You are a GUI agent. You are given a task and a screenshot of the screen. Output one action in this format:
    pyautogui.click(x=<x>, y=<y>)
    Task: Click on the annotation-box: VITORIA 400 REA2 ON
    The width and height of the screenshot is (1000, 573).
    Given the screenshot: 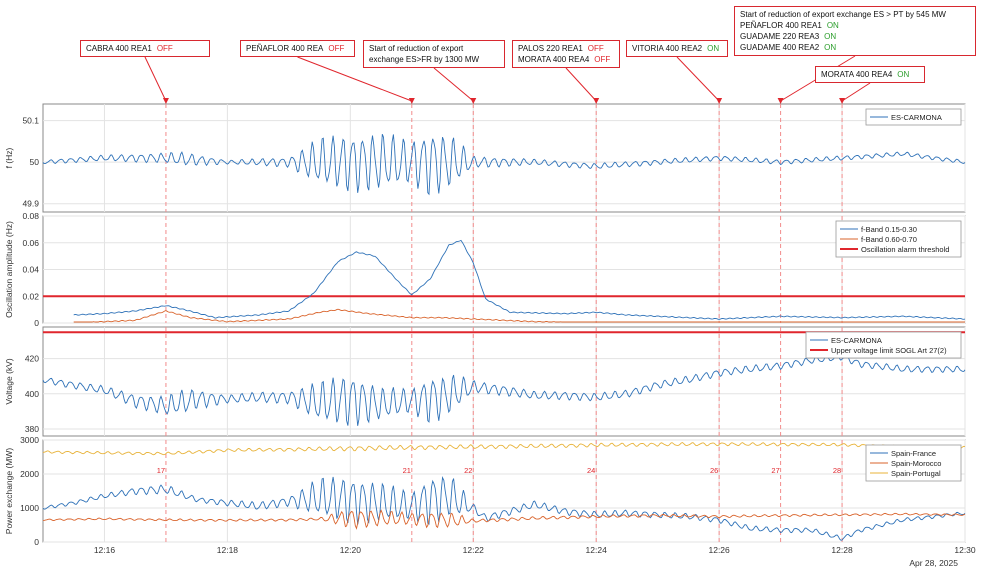 What is the action you would take?
    pyautogui.click(x=677, y=48)
    